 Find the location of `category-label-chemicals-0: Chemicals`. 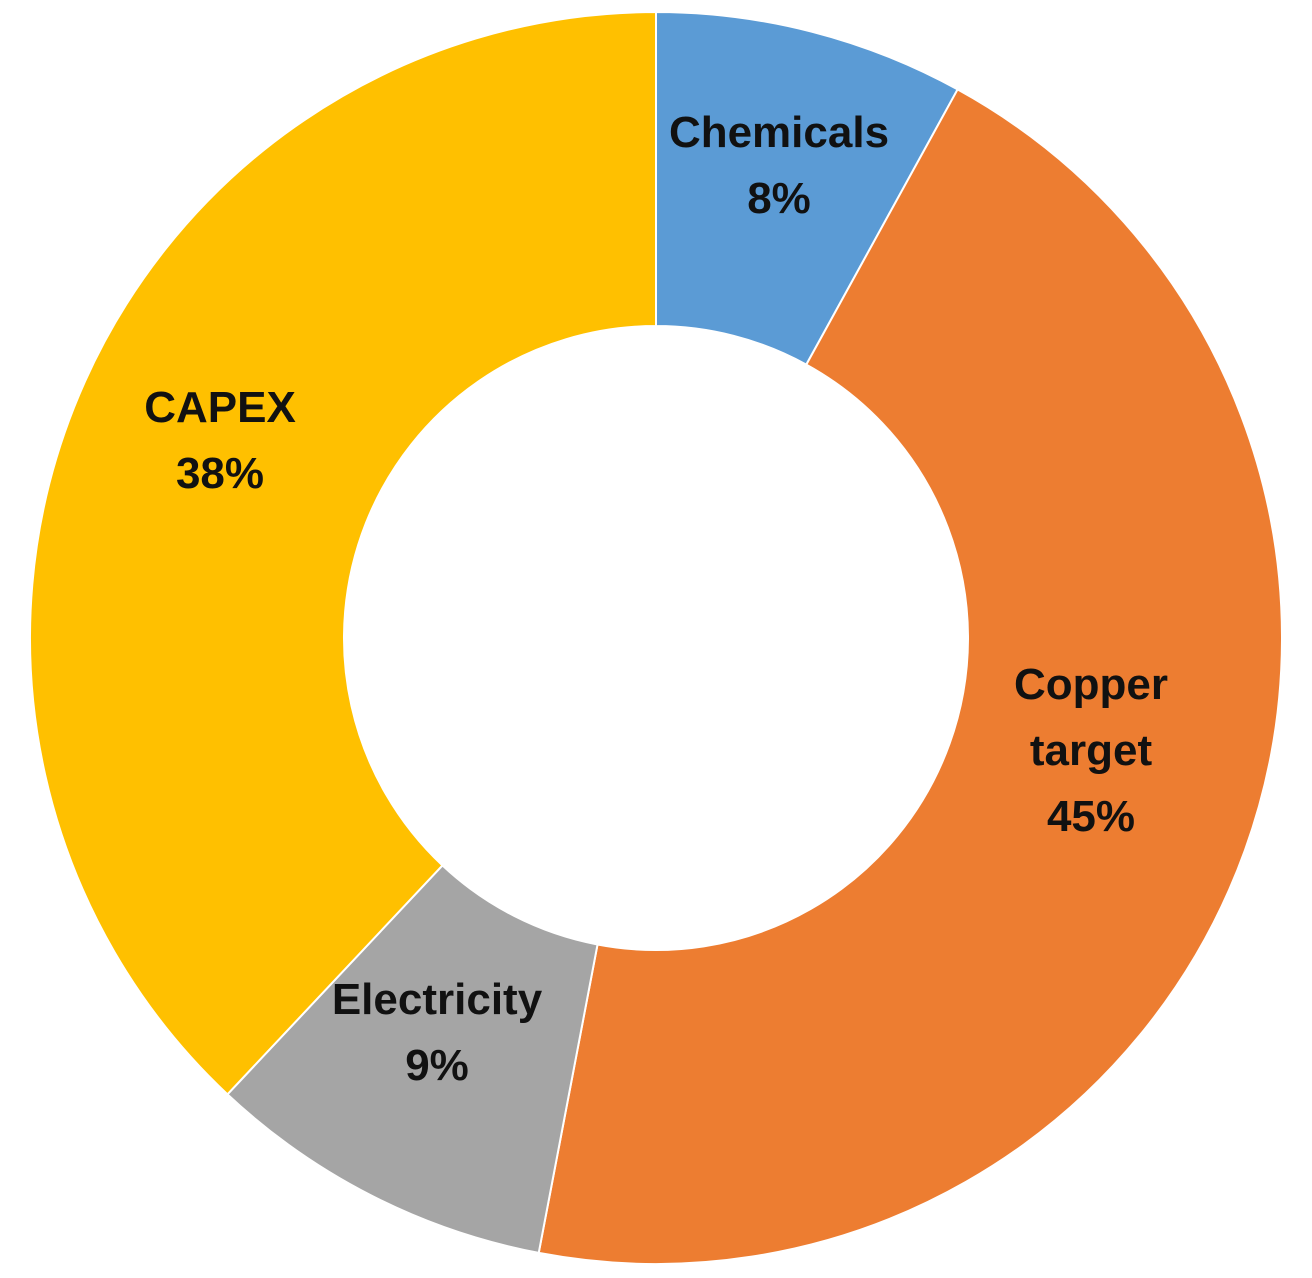

category-label-chemicals-0: Chemicals is located at coordinates (779, 132).